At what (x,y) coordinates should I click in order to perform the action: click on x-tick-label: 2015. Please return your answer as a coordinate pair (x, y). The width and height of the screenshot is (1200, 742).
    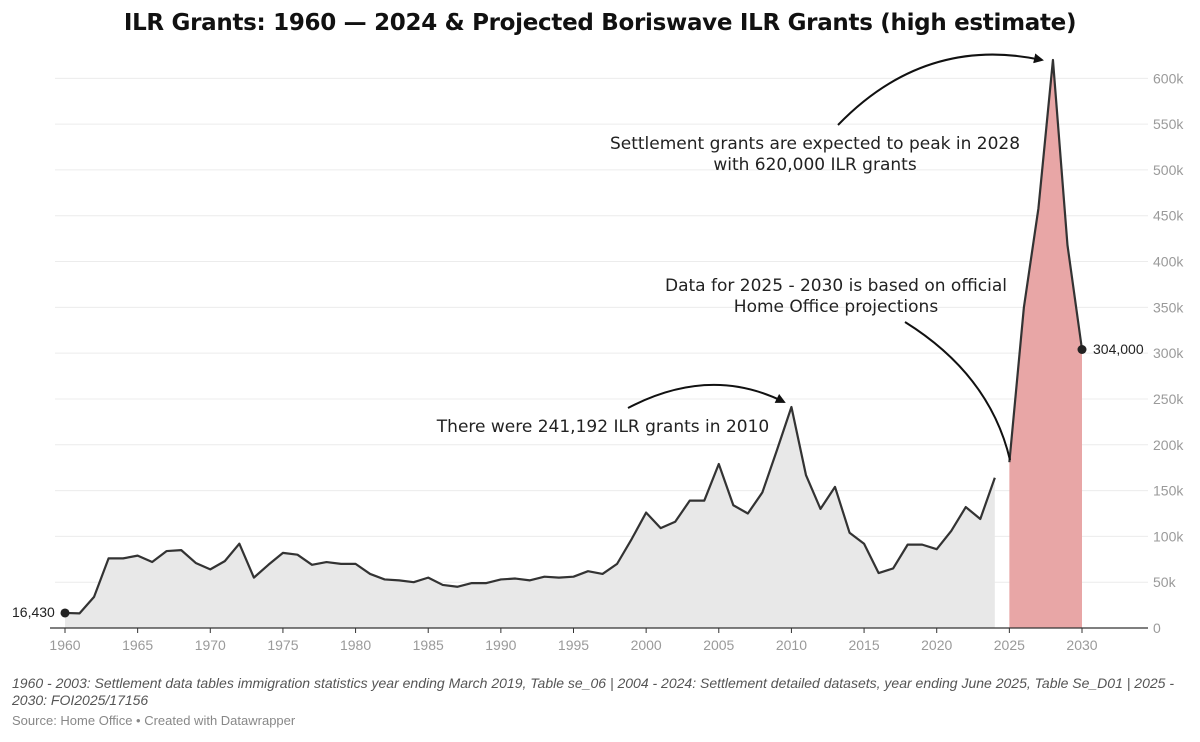
    Looking at the image, I should click on (863, 645).